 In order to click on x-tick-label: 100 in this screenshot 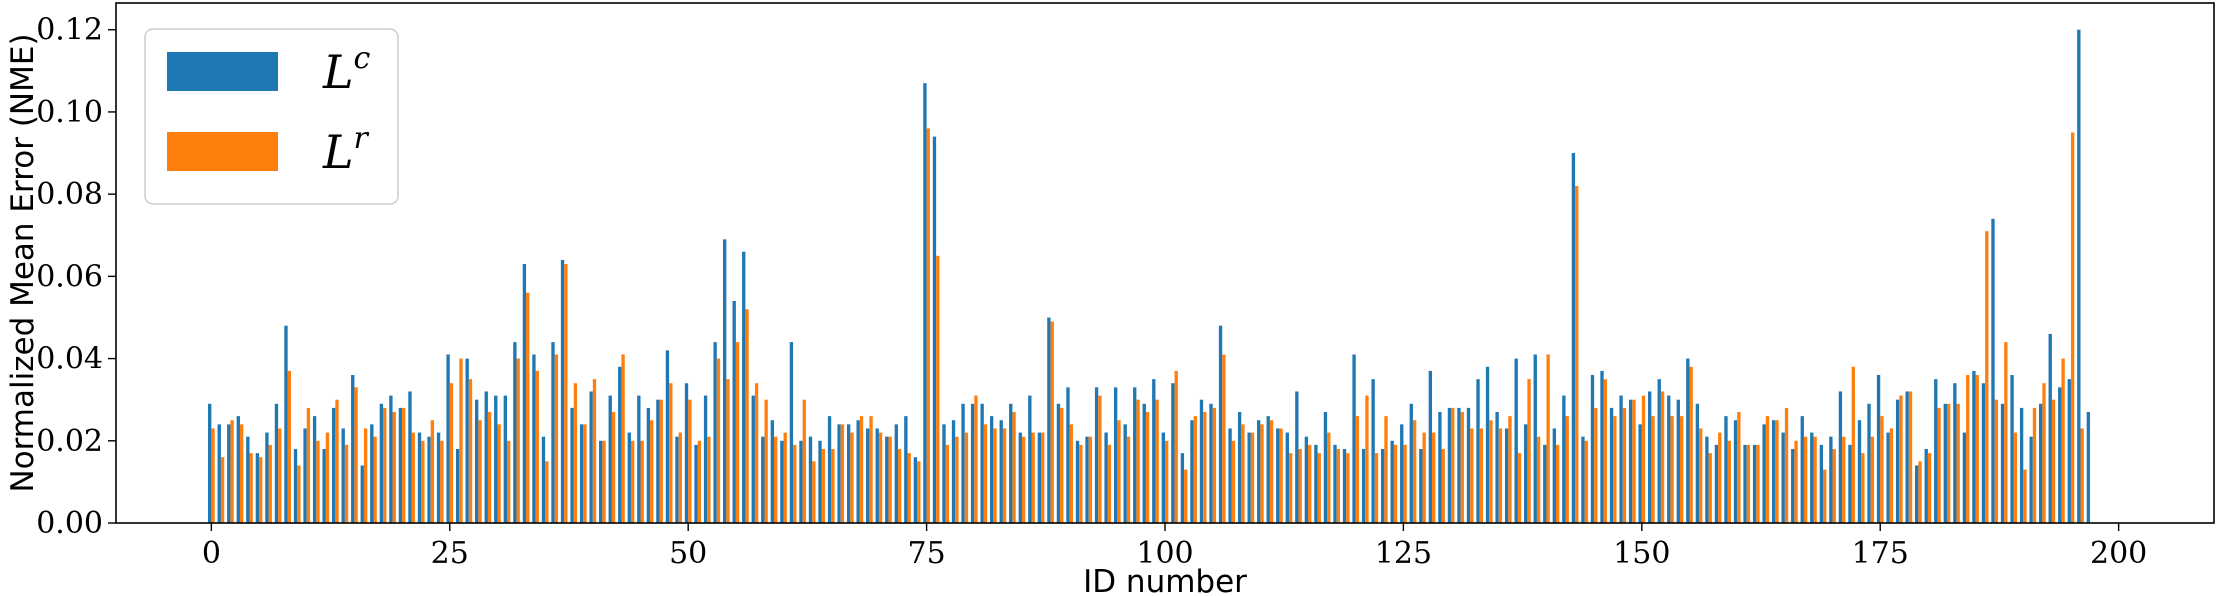, I will do `click(1164, 553)`.